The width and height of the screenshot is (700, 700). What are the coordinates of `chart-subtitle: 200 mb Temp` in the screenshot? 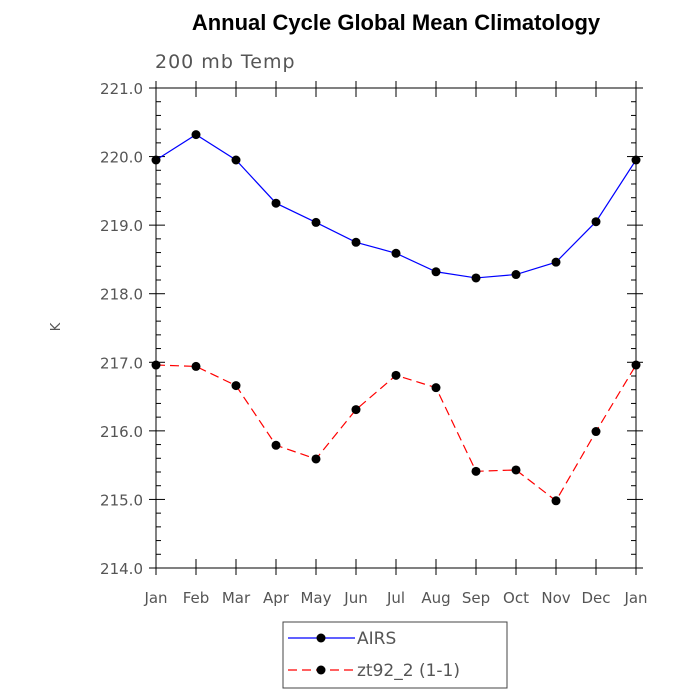 It's located at (225, 62).